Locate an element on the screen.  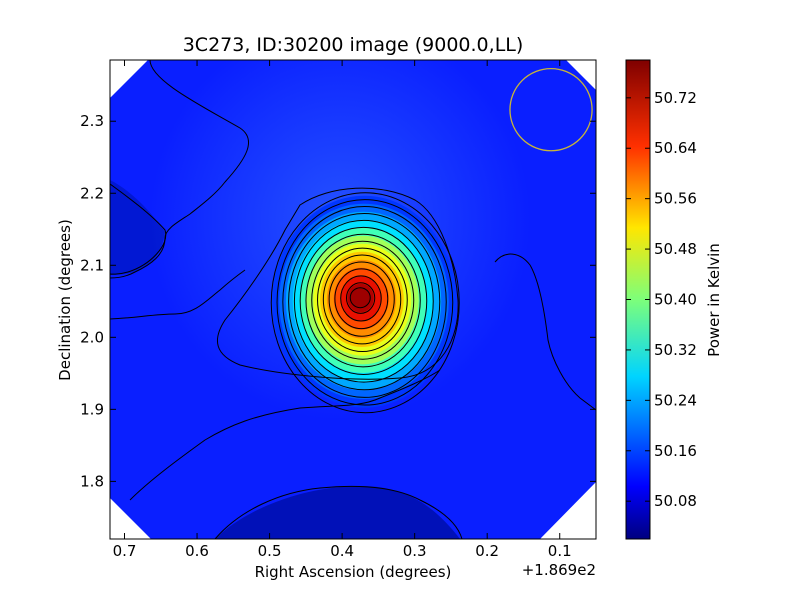
contour-left-lobe is located at coordinates (138, 229).